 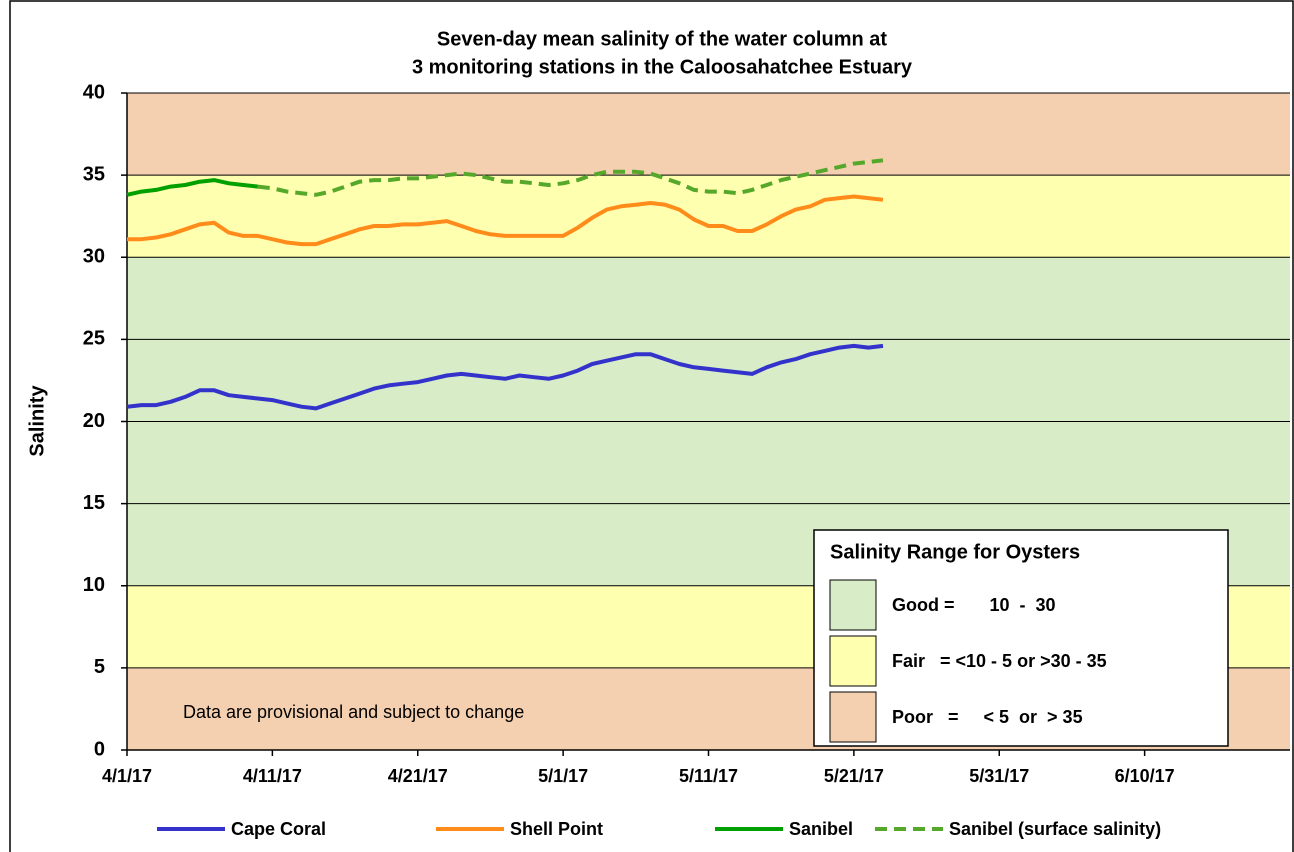 What do you see at coordinates (708, 776) in the screenshot?
I see `x-tick-label: 5/11/17` at bounding box center [708, 776].